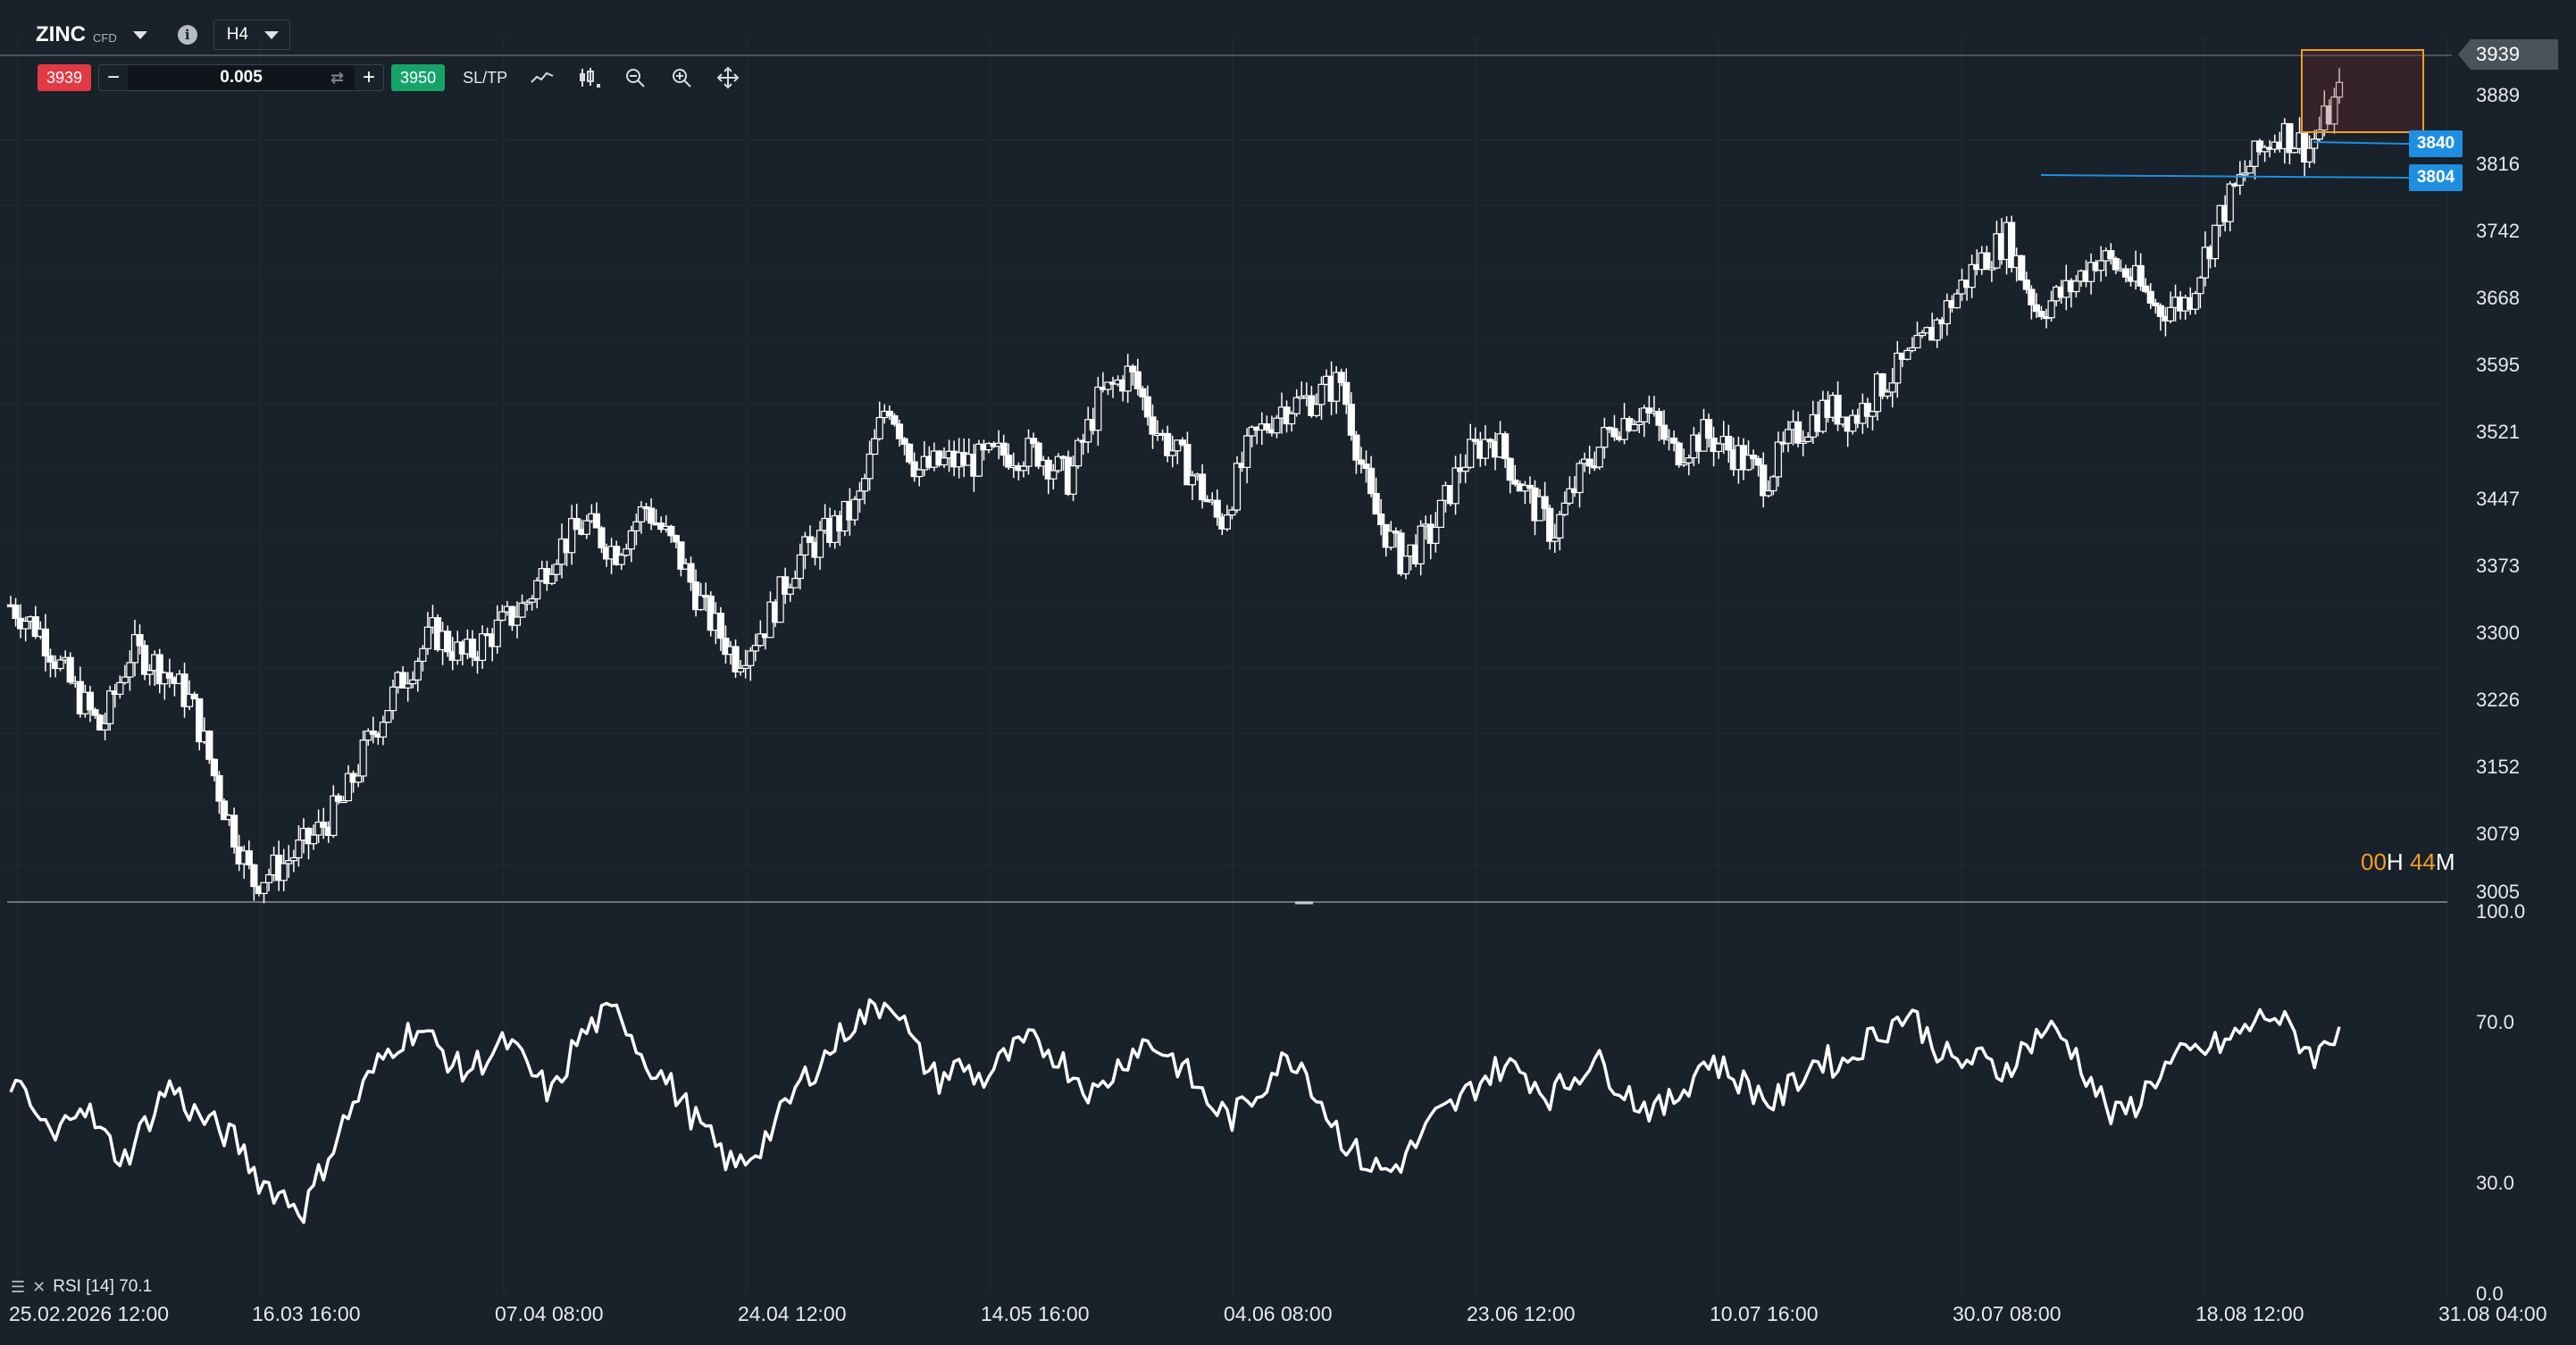 This screenshot has height=1345, width=2576. Describe the element at coordinates (2498, 767) in the screenshot. I see `price-axis-label: 3152` at that location.